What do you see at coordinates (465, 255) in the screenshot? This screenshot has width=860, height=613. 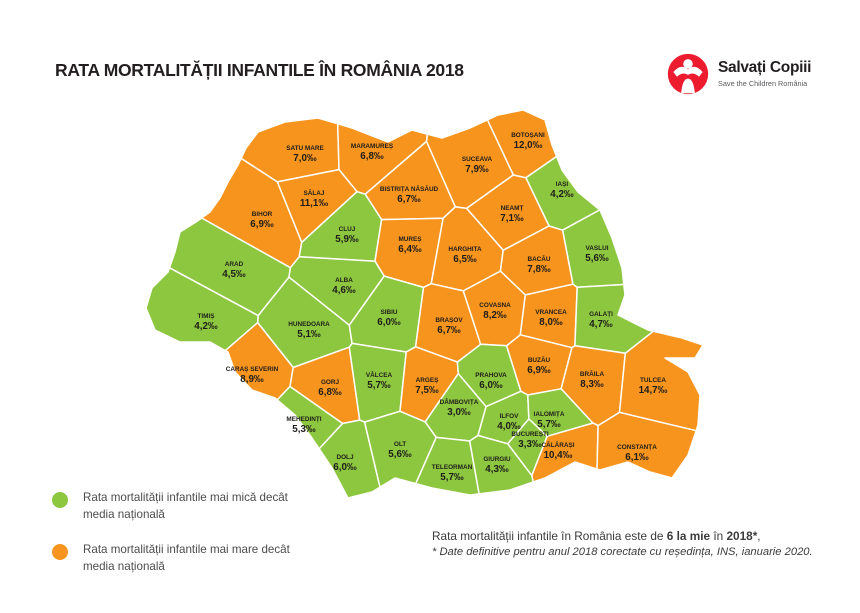 I see `county-label-harghita: HARGHITA 6,5‰` at bounding box center [465, 255].